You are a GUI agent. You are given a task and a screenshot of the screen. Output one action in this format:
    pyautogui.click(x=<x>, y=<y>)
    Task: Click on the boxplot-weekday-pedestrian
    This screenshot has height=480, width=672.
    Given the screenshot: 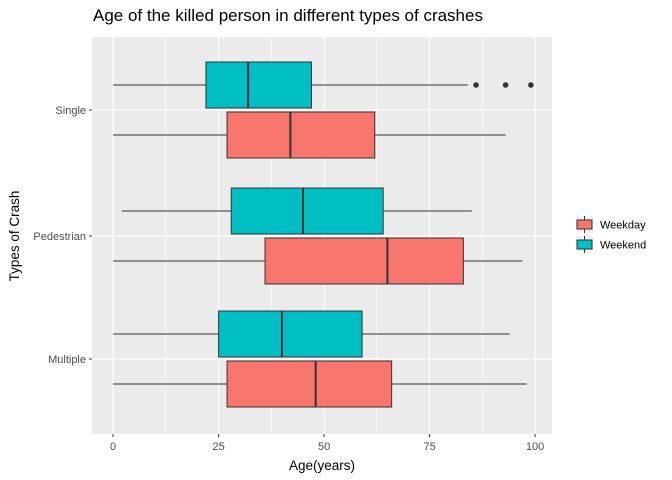 What is the action you would take?
    pyautogui.click(x=318, y=261)
    